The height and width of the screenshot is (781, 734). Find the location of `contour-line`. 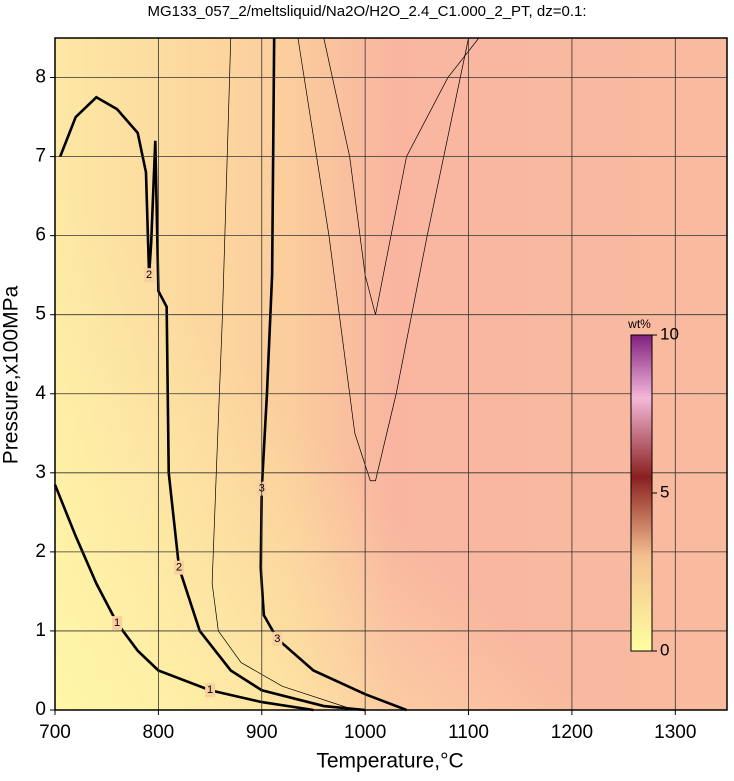

contour-line is located at coordinates (383, 259).